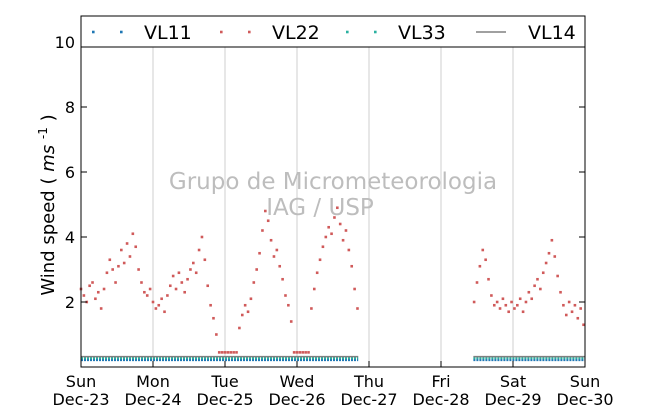 The width and height of the screenshot is (650, 409). What do you see at coordinates (48, 181) in the screenshot?
I see `y-axis-unit-open: (` at bounding box center [48, 181].